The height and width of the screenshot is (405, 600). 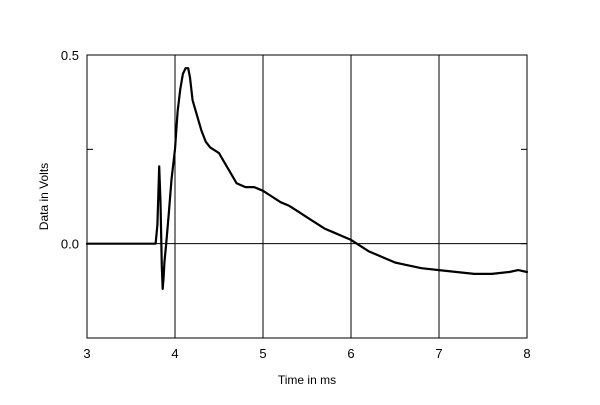 What do you see at coordinates (86, 353) in the screenshot?
I see `x-tick-label: 3` at bounding box center [86, 353].